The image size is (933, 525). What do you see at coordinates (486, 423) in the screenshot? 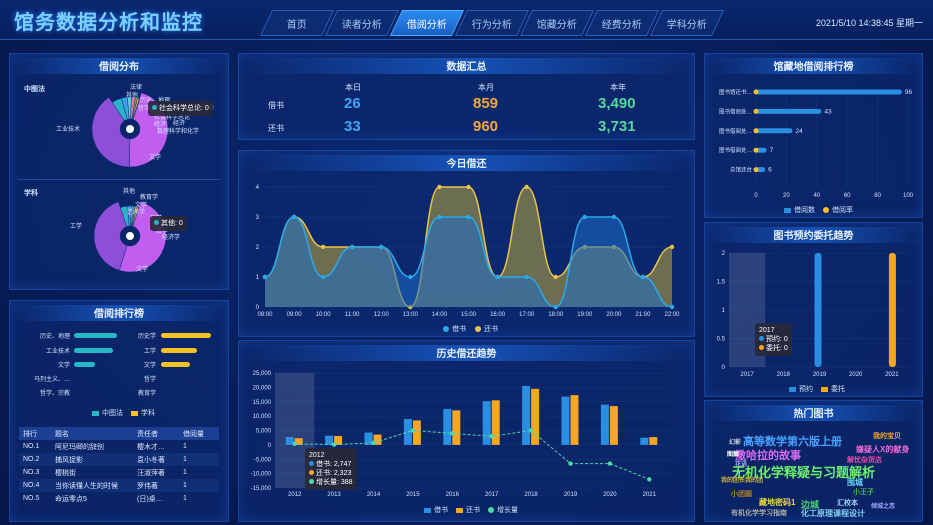
I see `bar-borrow` at bounding box center [486, 423].